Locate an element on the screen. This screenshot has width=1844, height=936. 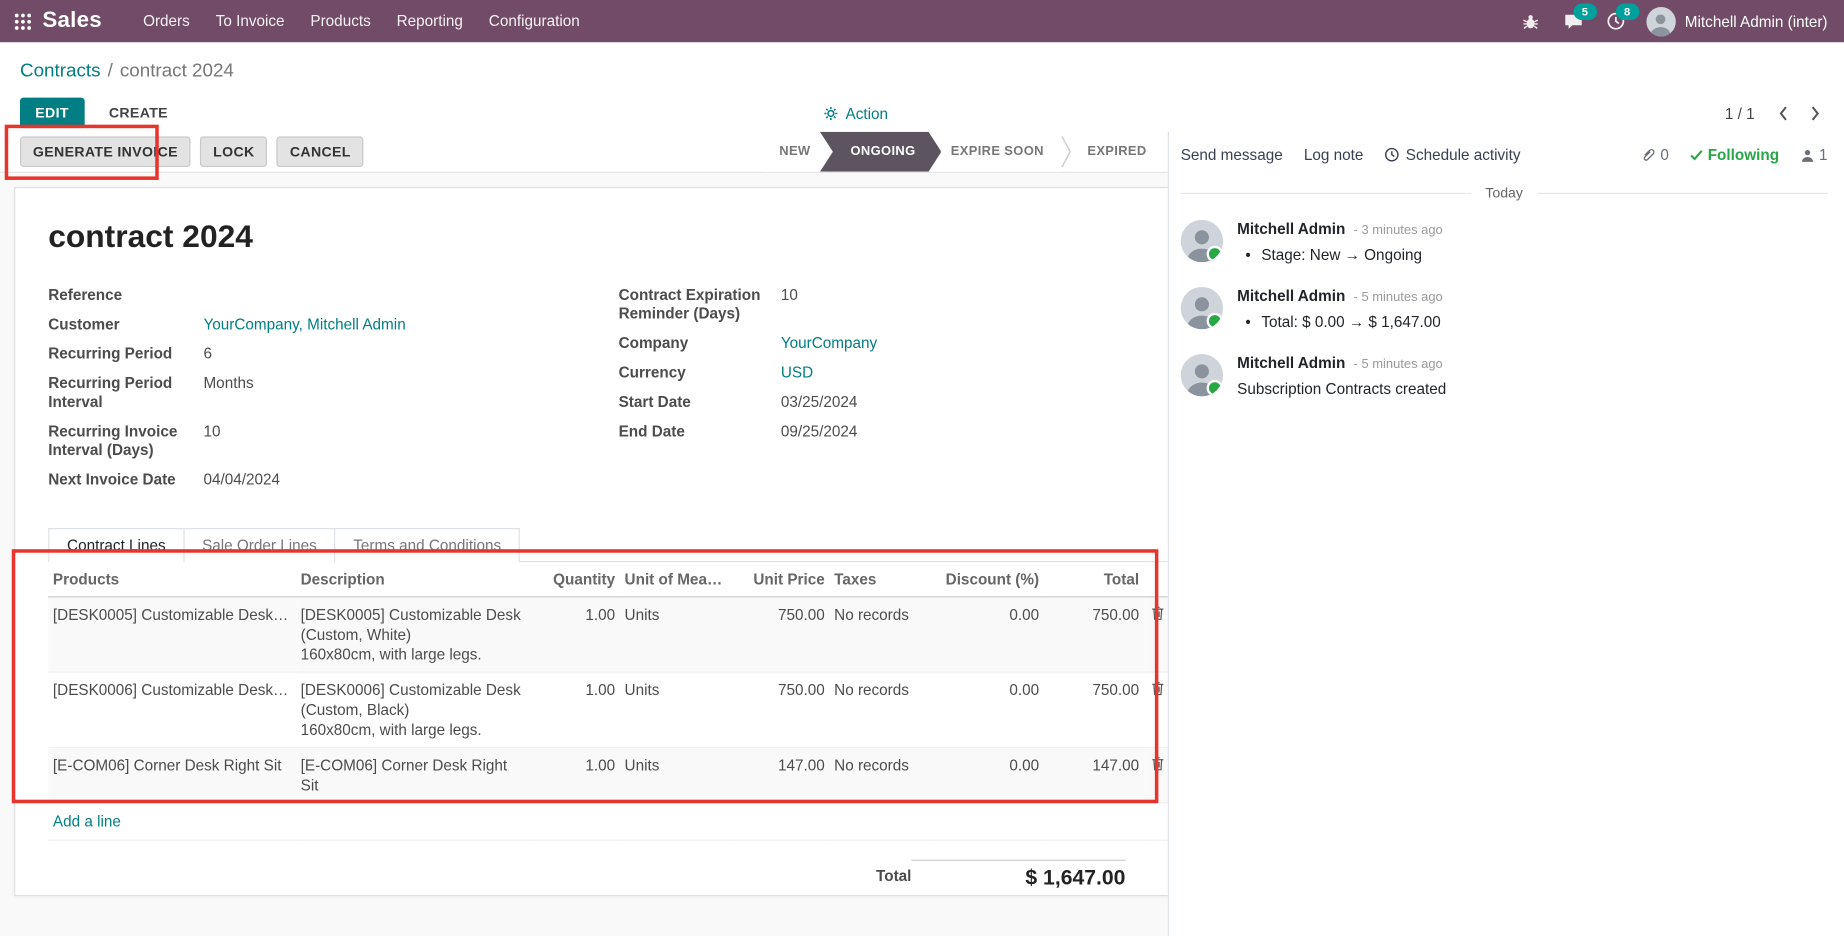
header-unit-price: Unit Price is located at coordinates (779, 580).